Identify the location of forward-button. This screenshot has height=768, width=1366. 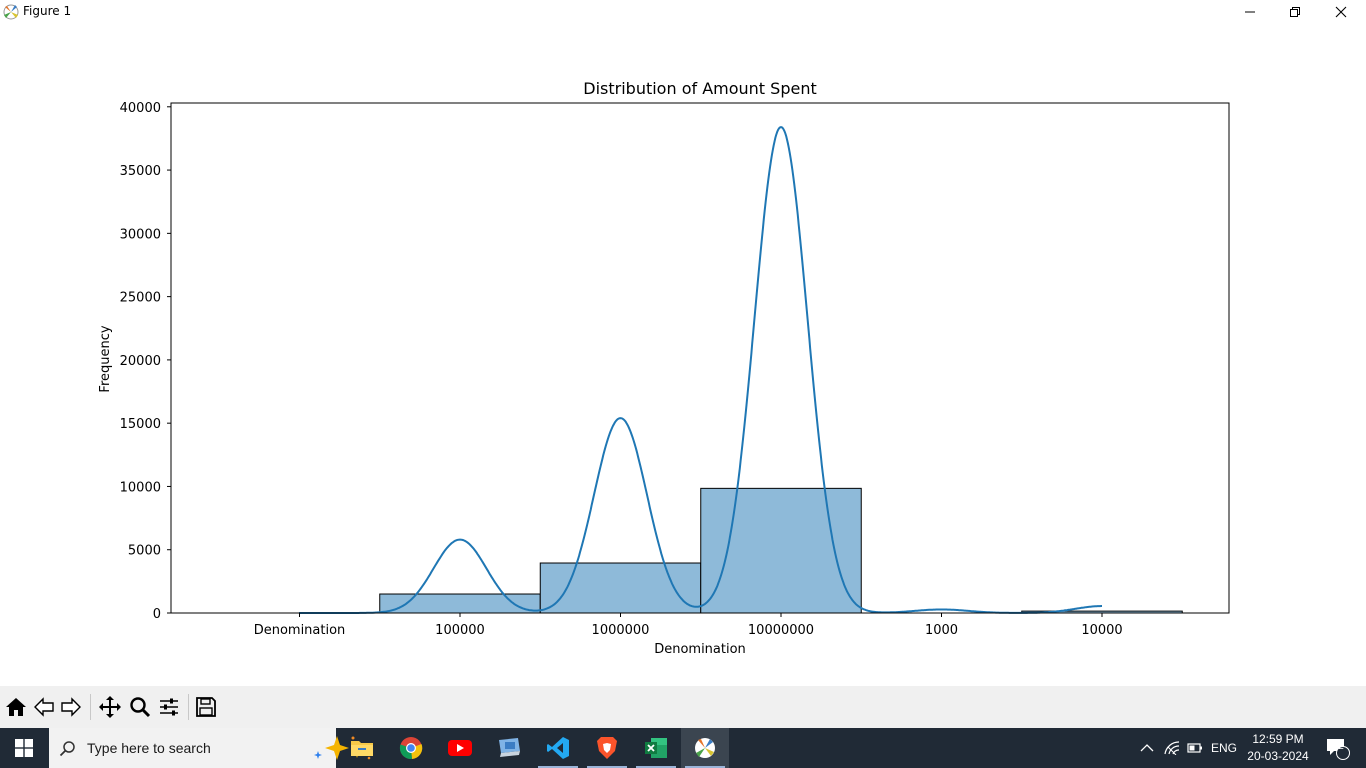
(71, 707).